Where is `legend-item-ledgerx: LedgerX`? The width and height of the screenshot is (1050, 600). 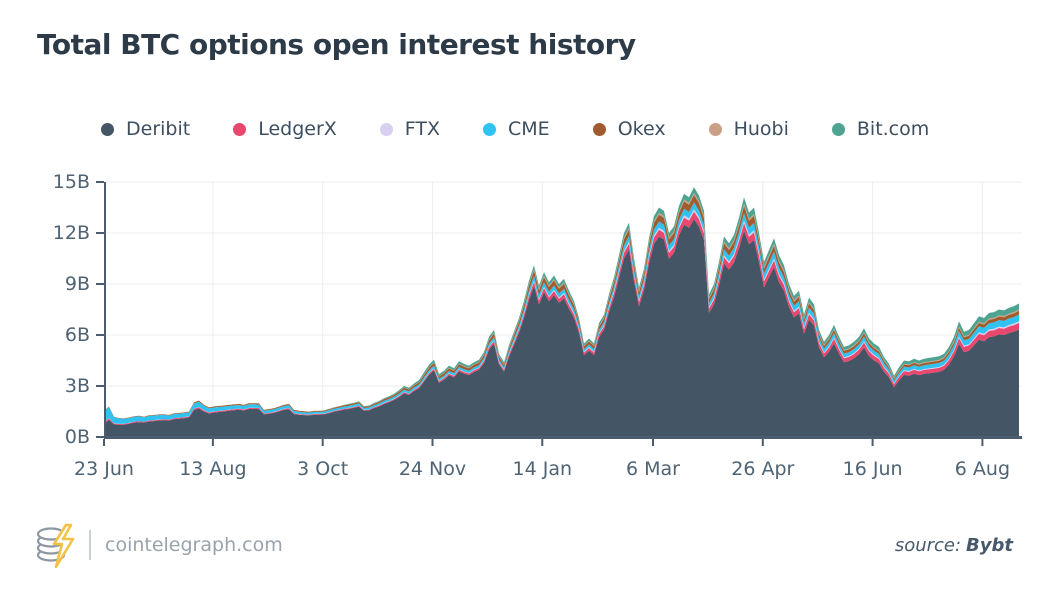
legend-item-ledgerx: LedgerX is located at coordinates (285, 129).